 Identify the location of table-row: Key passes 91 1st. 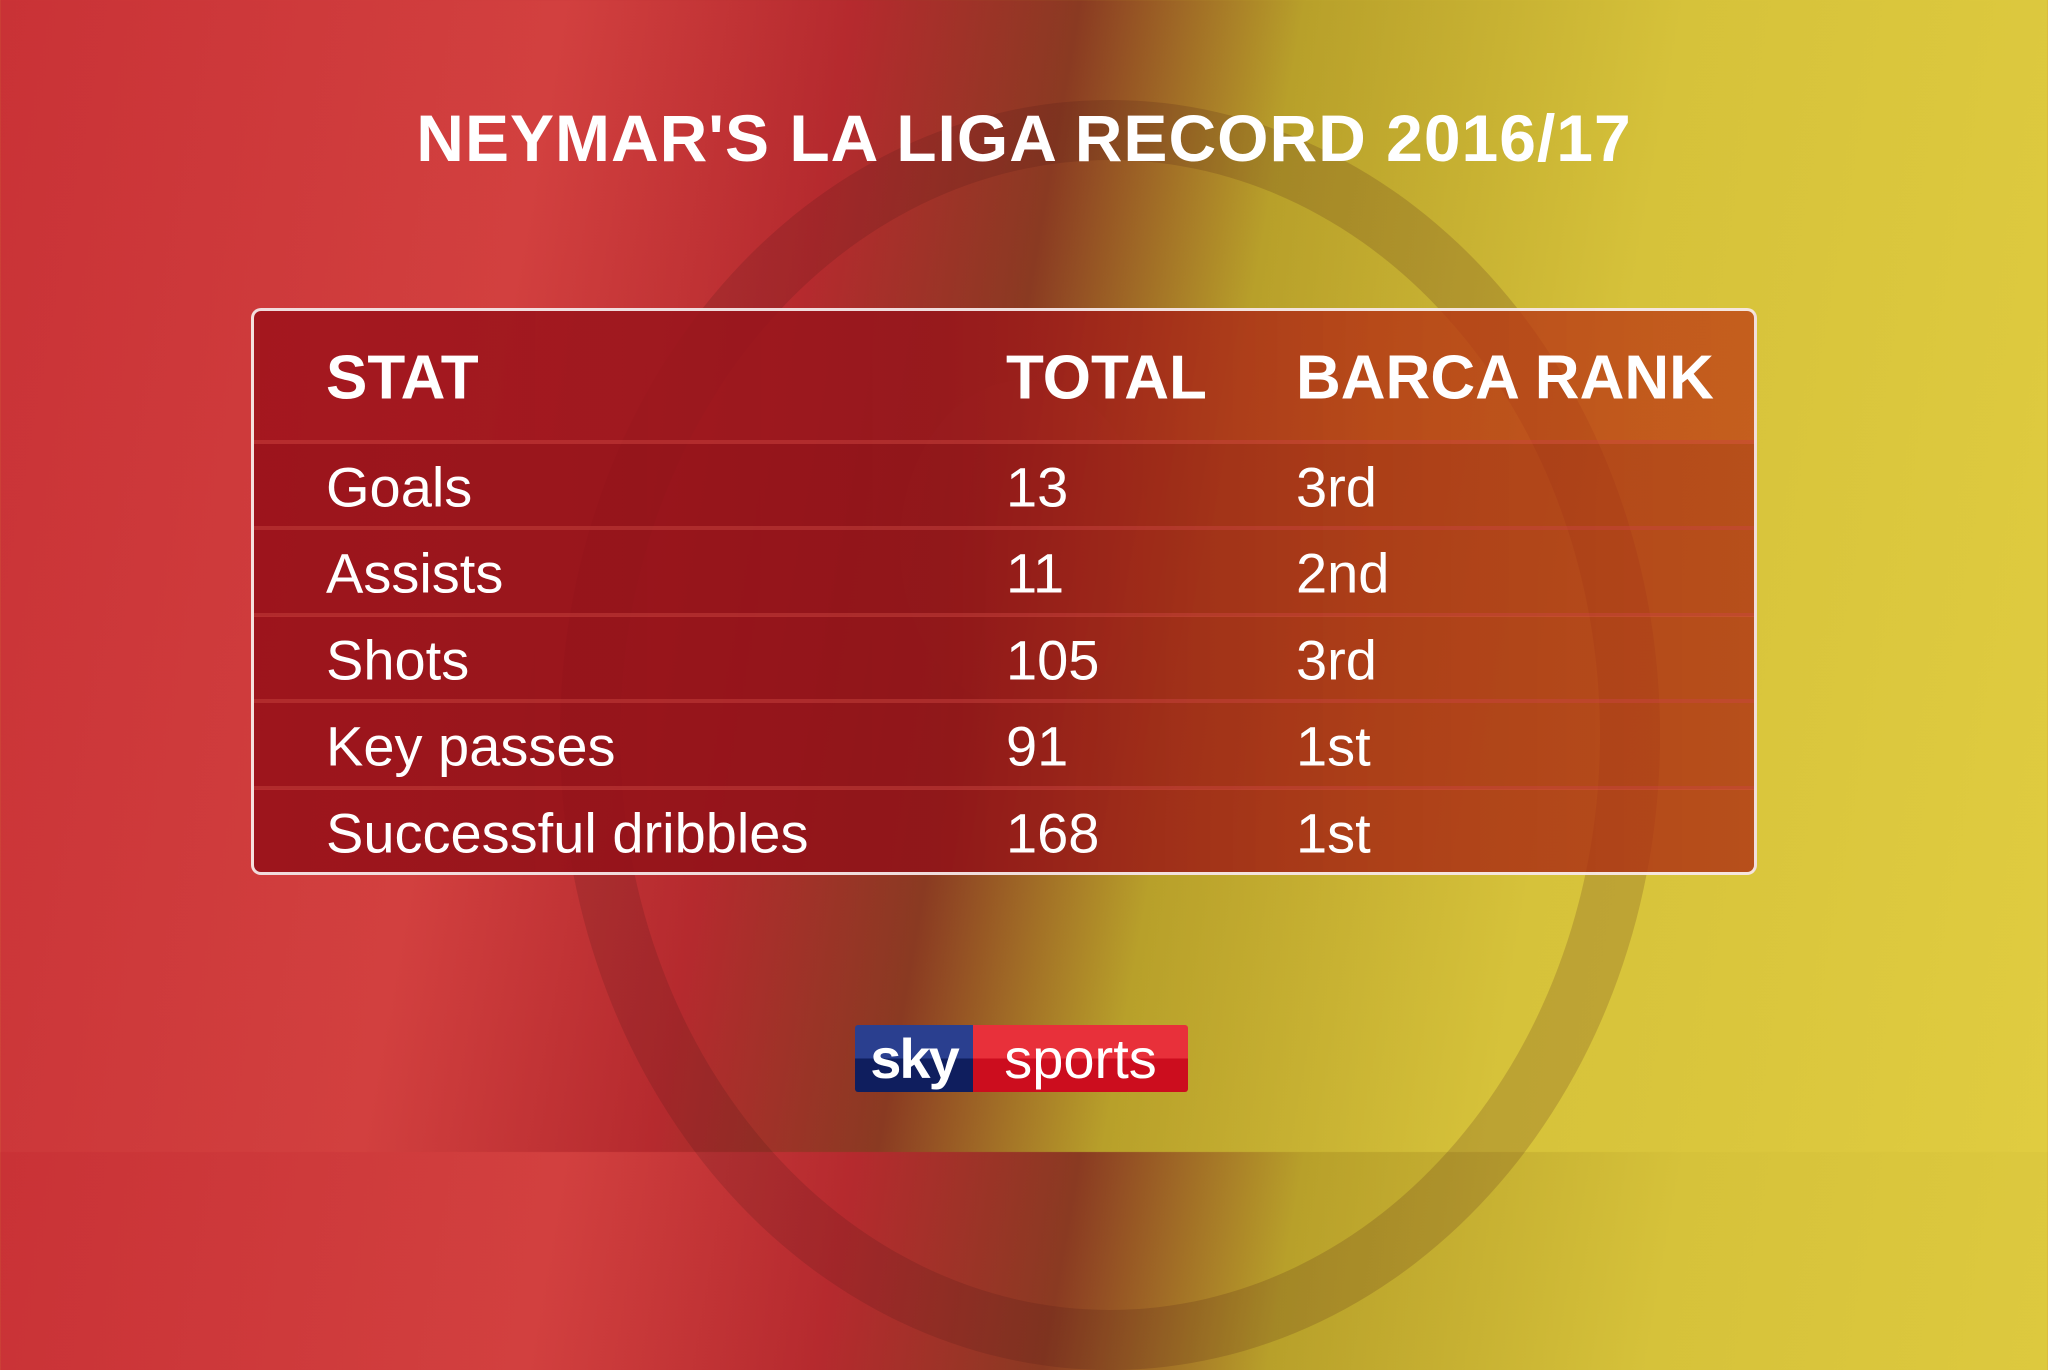
(1004, 744).